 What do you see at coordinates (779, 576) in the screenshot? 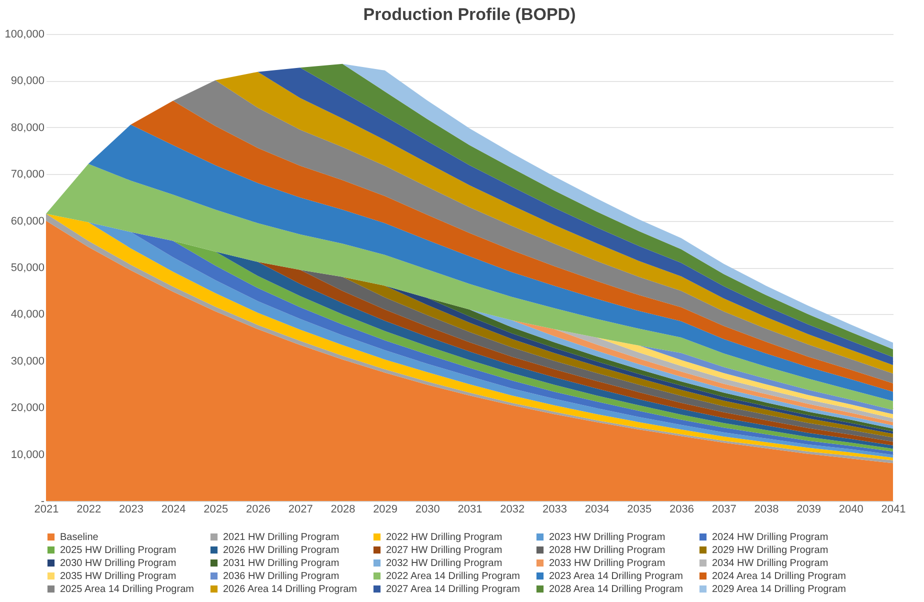
I see `legend-label: 2024 Area 14 Drilling Program` at bounding box center [779, 576].